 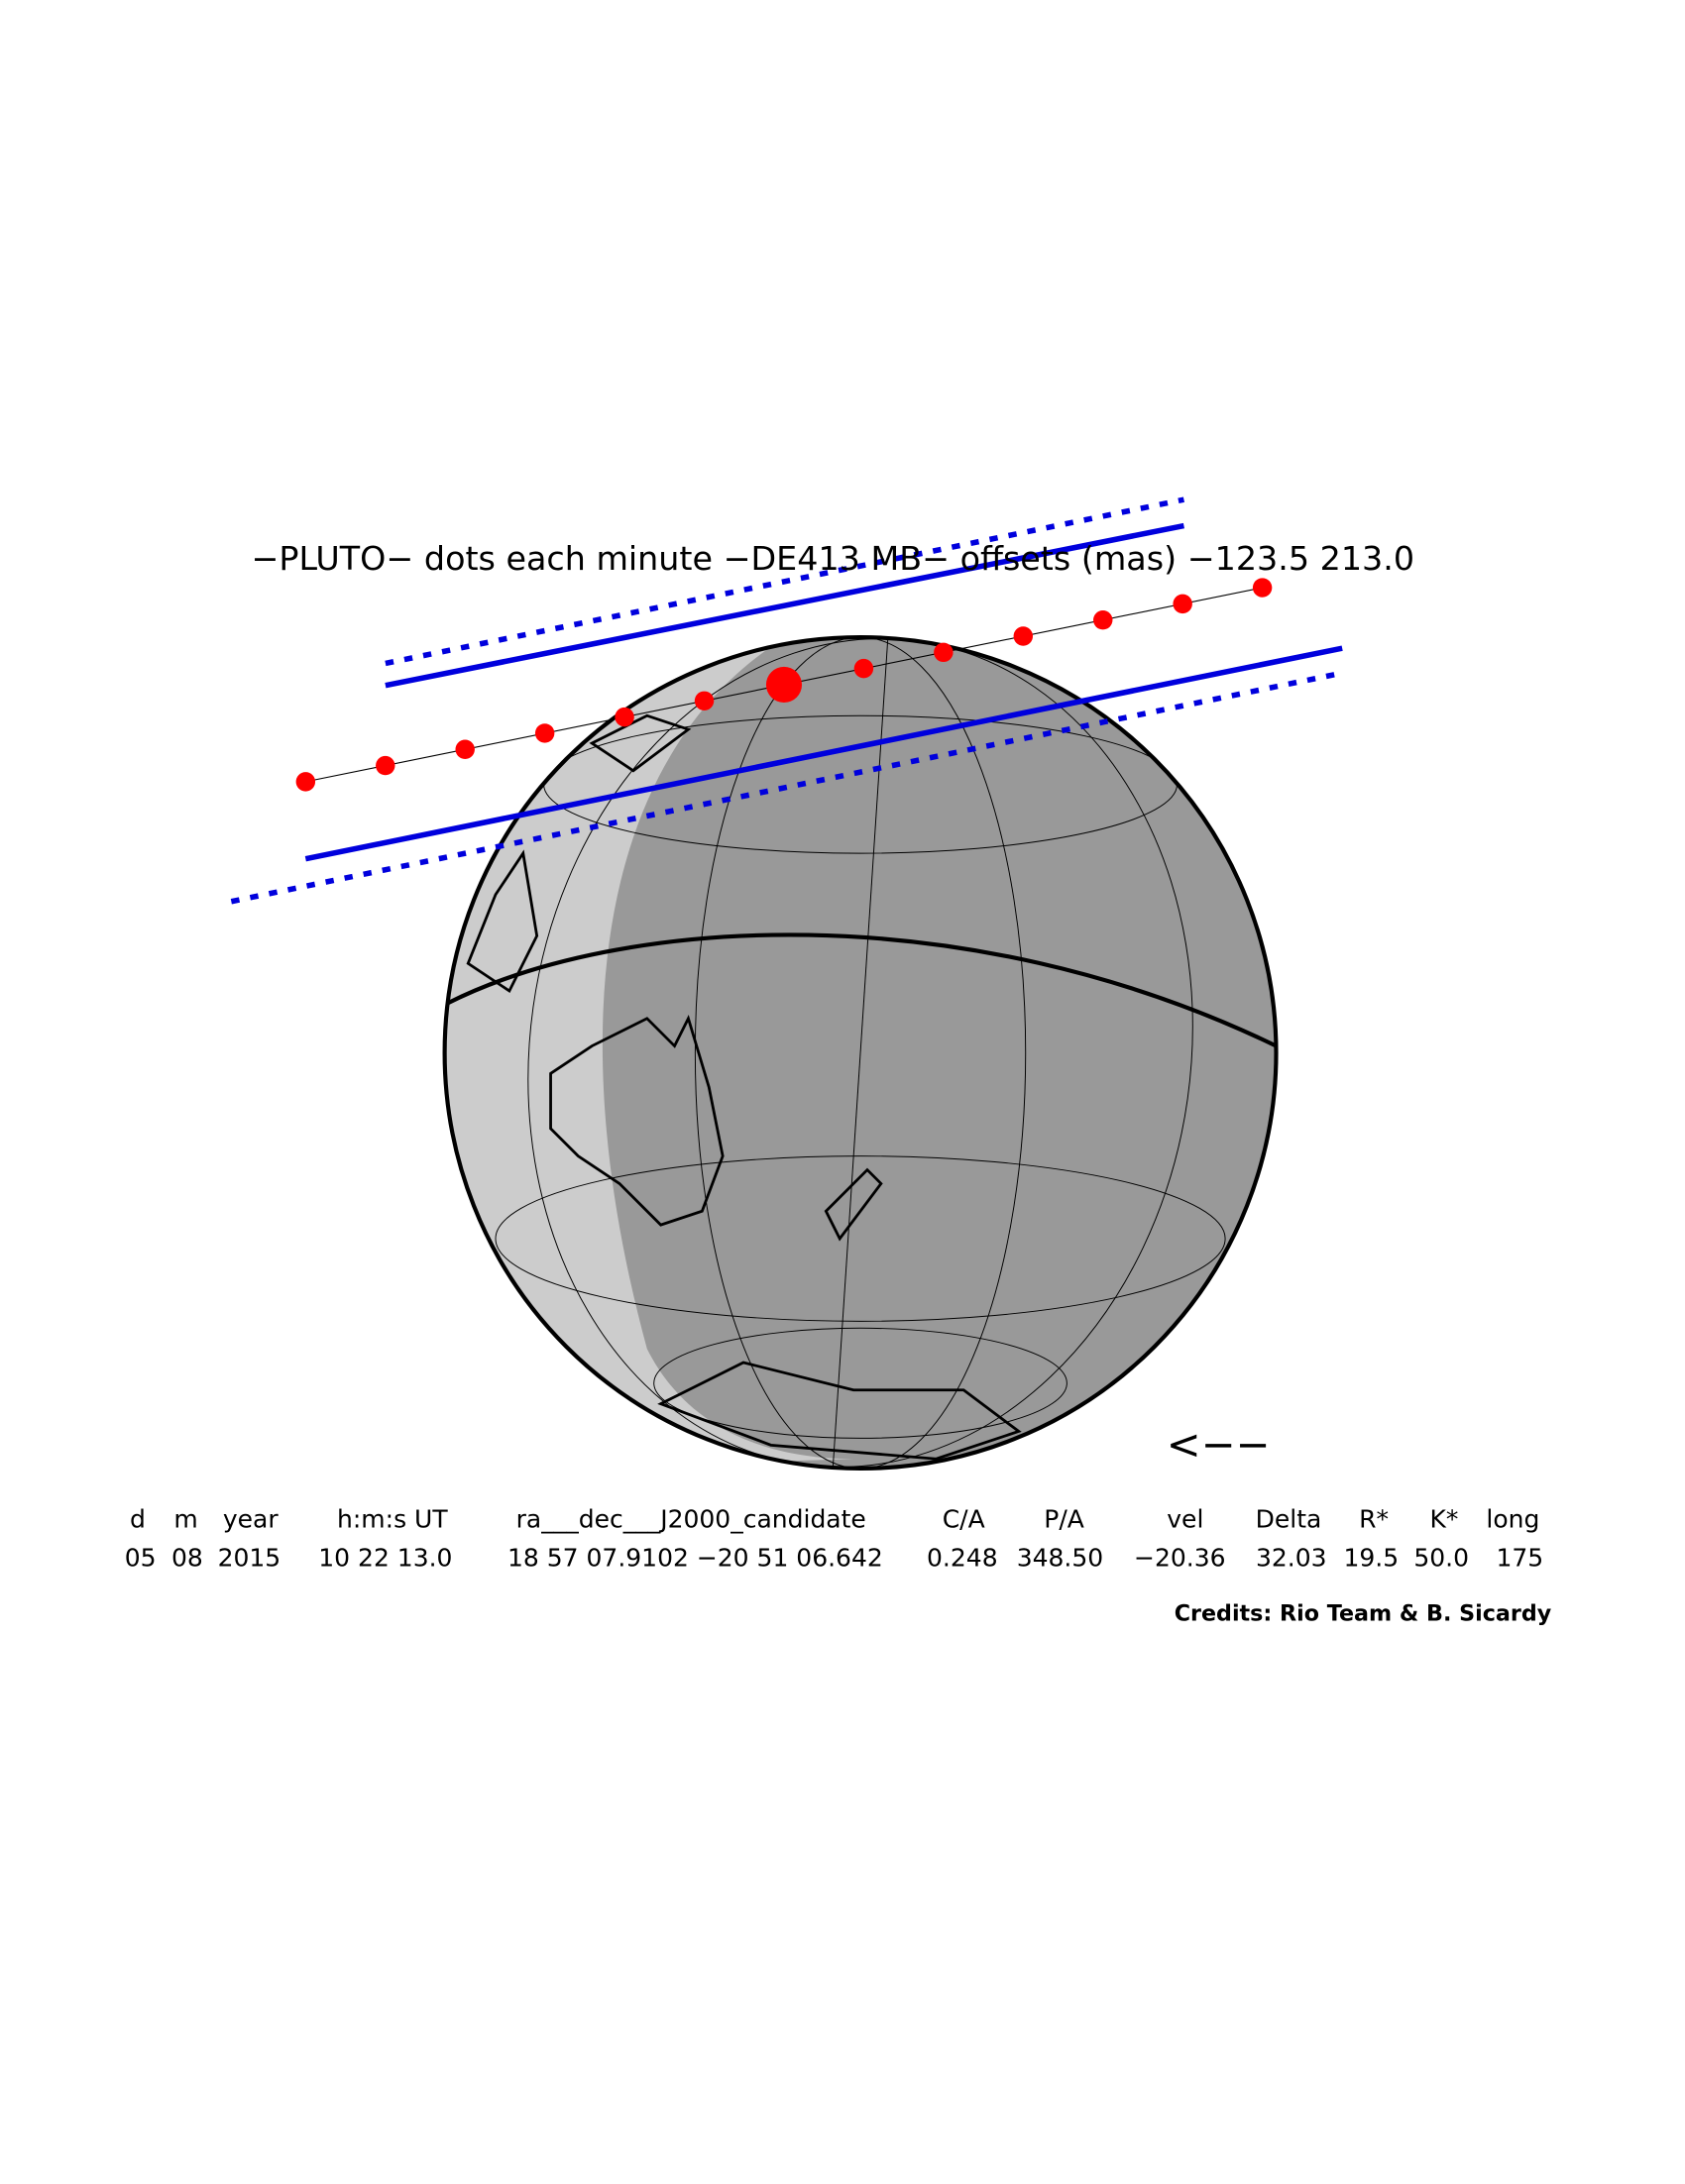 I want to click on column-value: 50.0, so click(x=1441, y=1558).